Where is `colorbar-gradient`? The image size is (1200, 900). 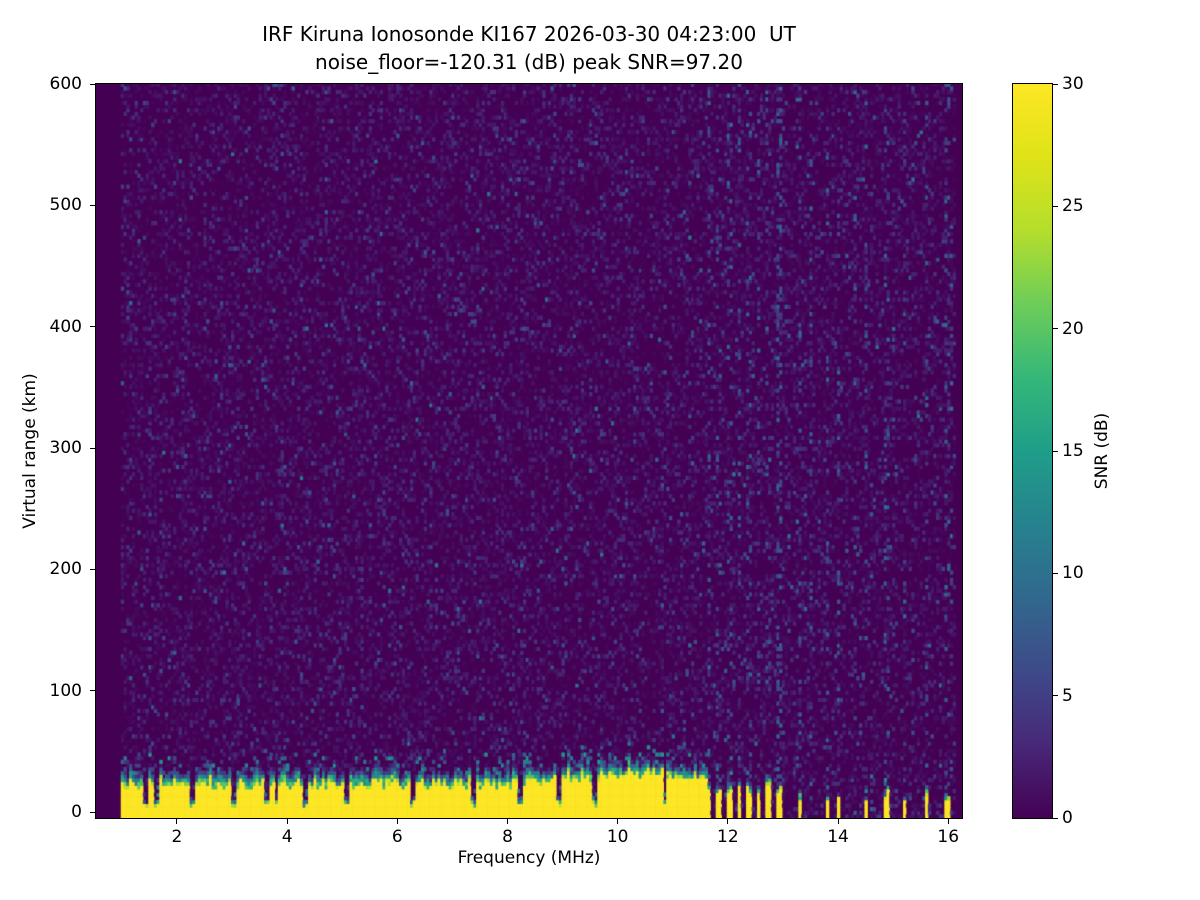 colorbar-gradient is located at coordinates (1032, 451).